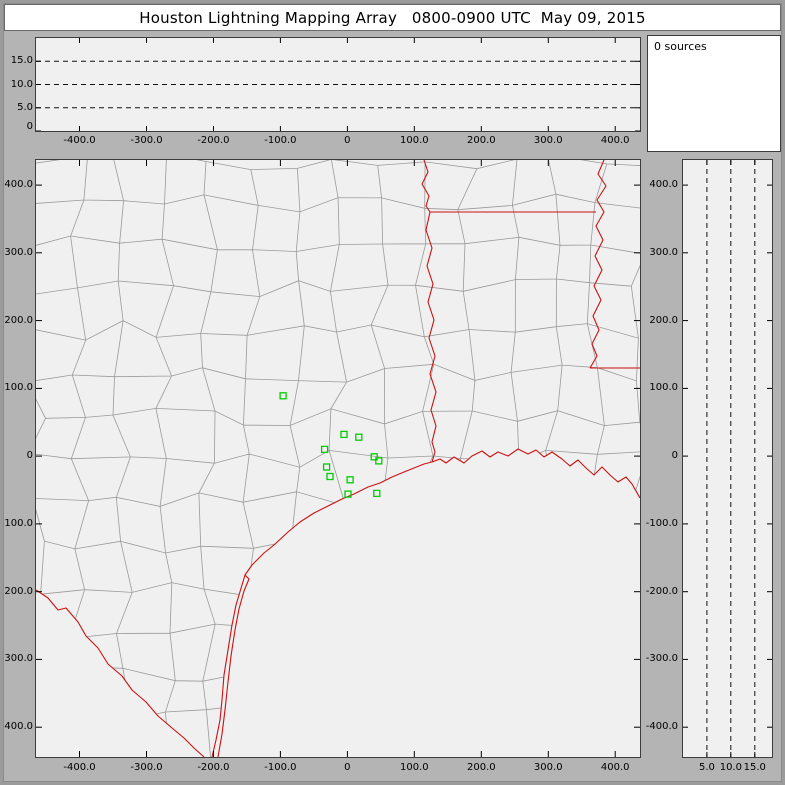 The width and height of the screenshot is (785, 785). I want to click on sources-count-label: 0 sources, so click(680, 46).